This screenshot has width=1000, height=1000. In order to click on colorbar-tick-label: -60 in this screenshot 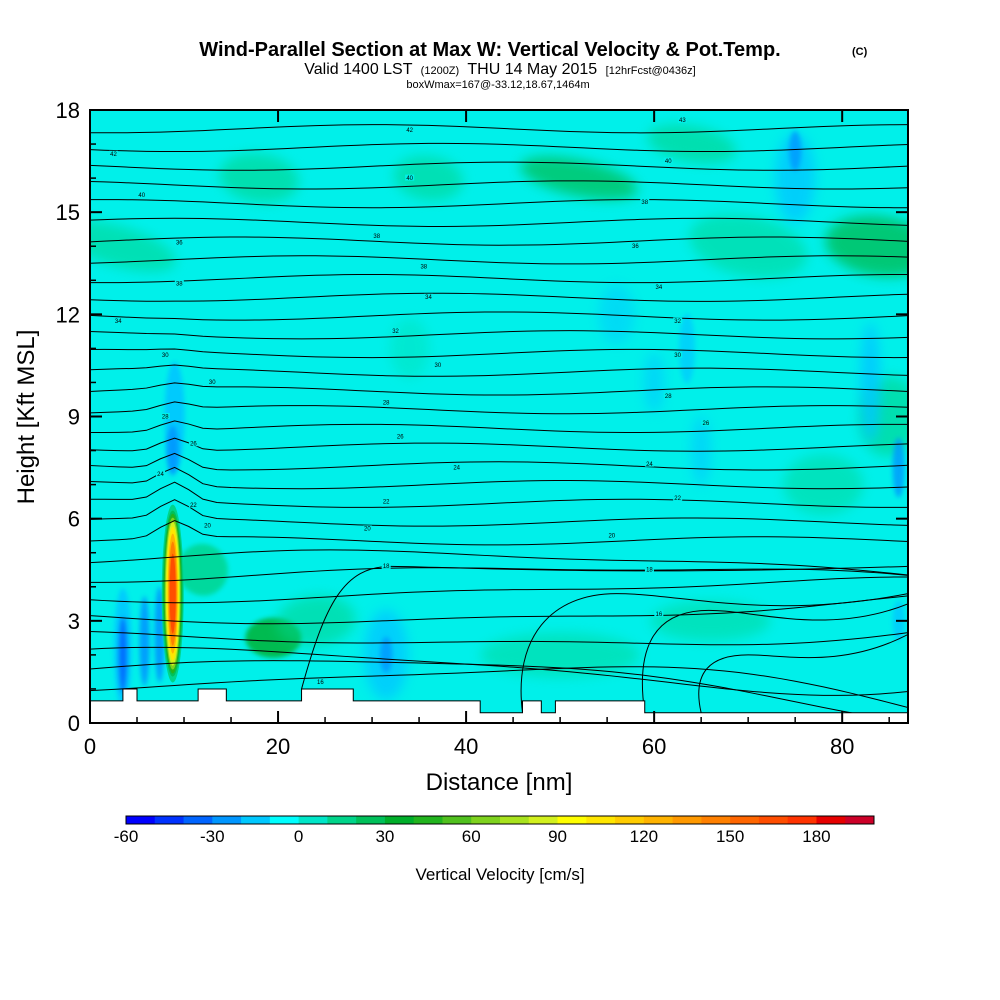, I will do `click(126, 836)`.